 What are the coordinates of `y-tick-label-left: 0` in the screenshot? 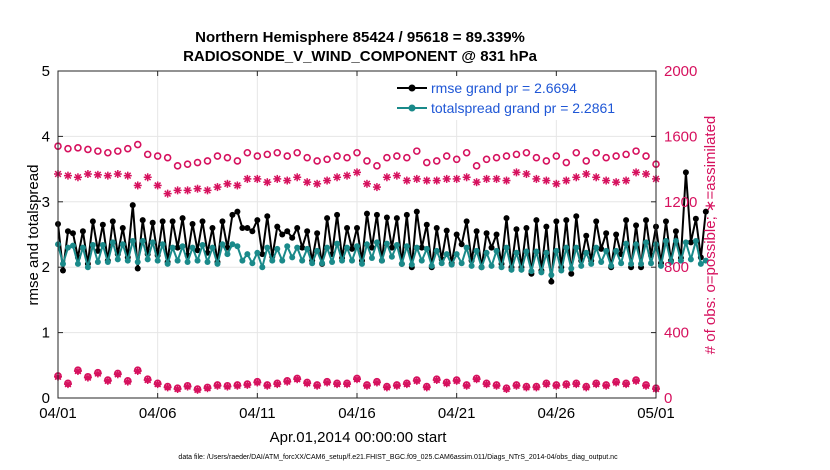 It's located at (46, 398).